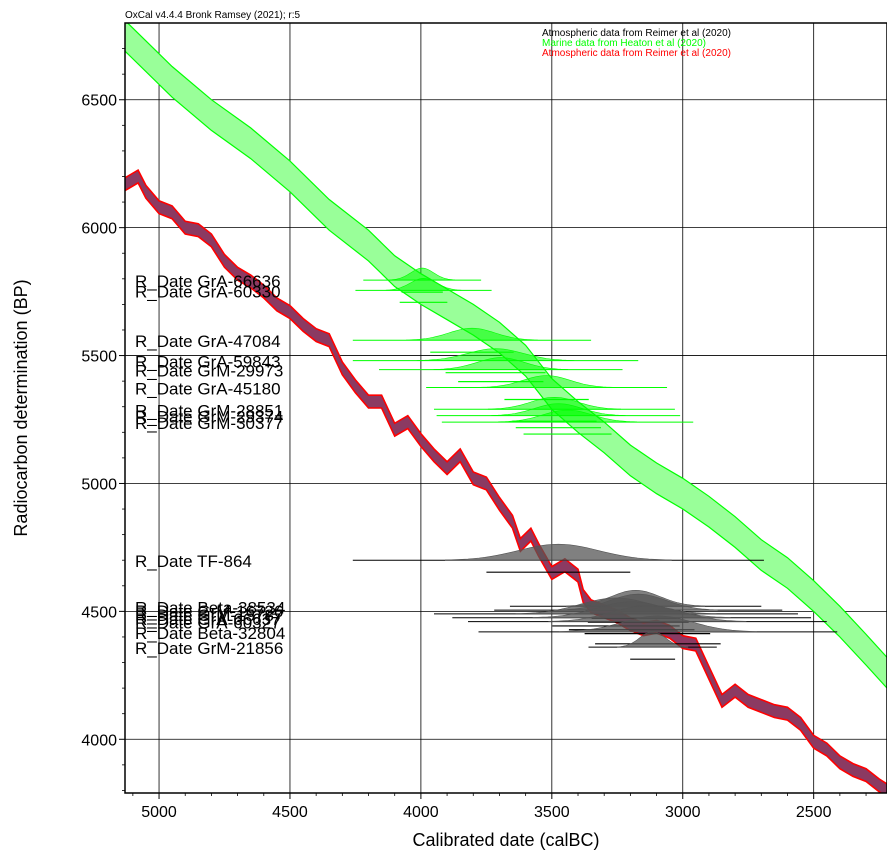 The height and width of the screenshot is (857, 887). What do you see at coordinates (624, 43) in the screenshot?
I see `legend-entry: Marine data from Heaton et al (2020)` at bounding box center [624, 43].